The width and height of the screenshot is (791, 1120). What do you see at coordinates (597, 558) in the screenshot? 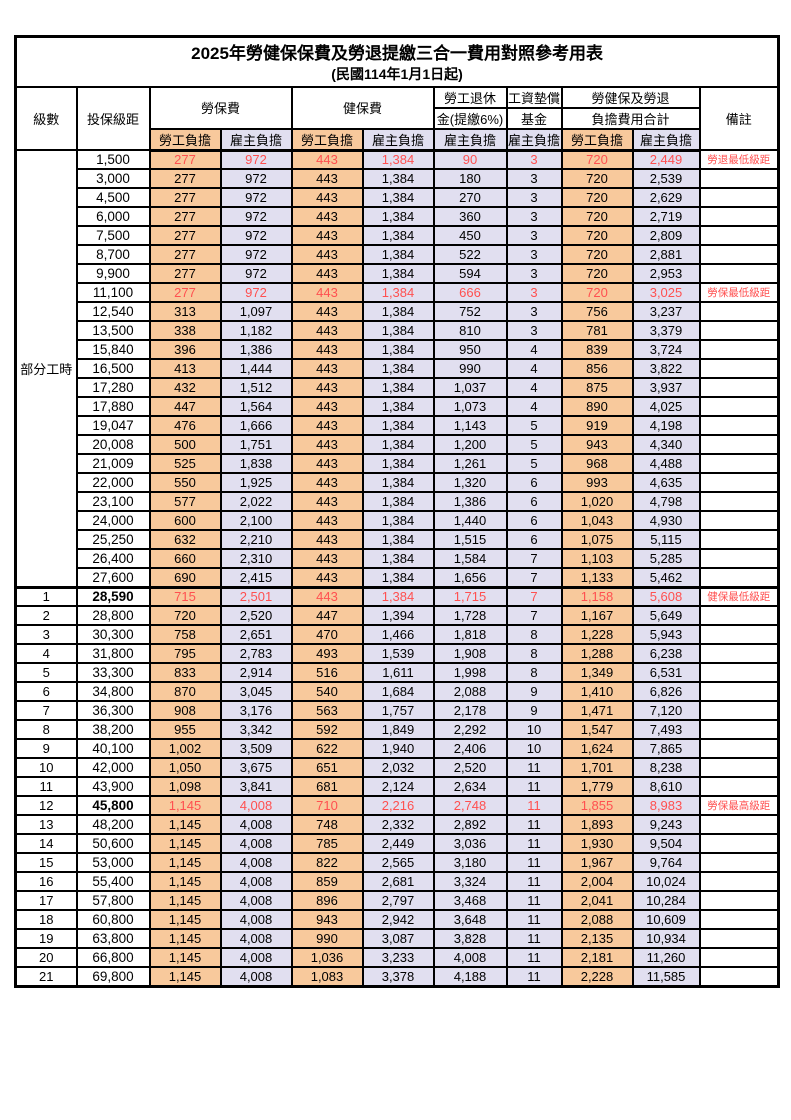
I see `value-cell: 1,103` at bounding box center [597, 558].